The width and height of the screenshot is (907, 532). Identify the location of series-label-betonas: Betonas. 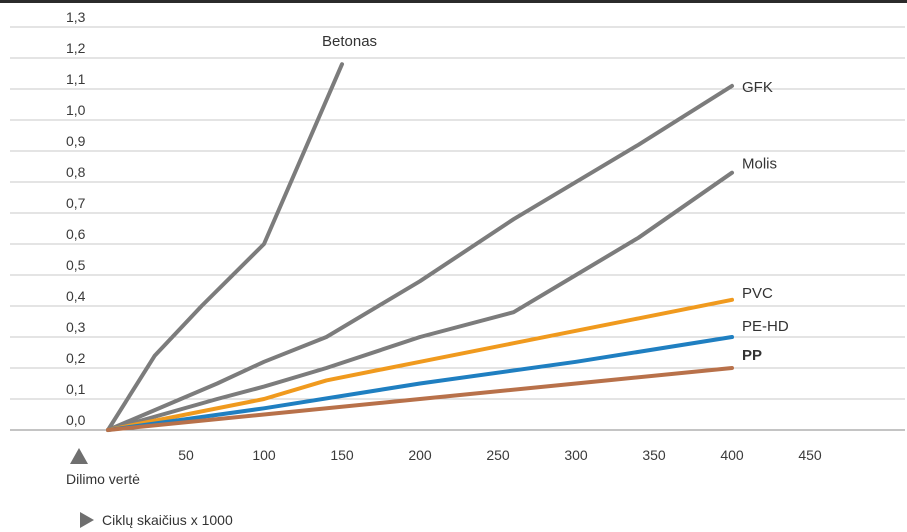
(349, 41).